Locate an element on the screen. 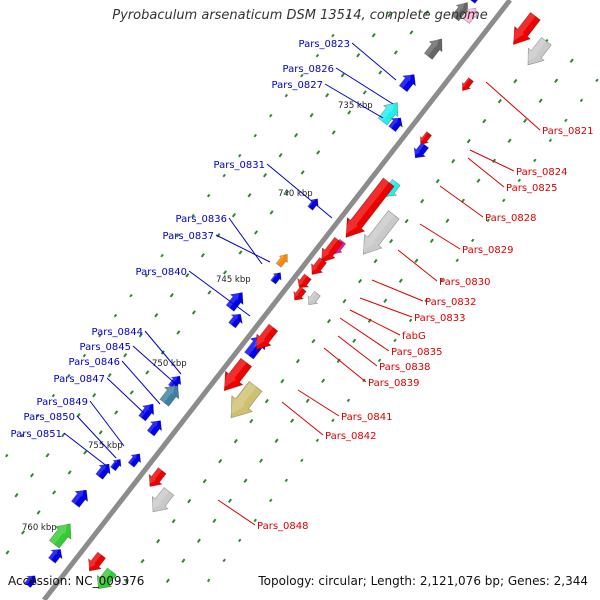 This screenshot has width=600, height=600. gene-label-reverse: Pars_0824 is located at coordinates (541, 172).